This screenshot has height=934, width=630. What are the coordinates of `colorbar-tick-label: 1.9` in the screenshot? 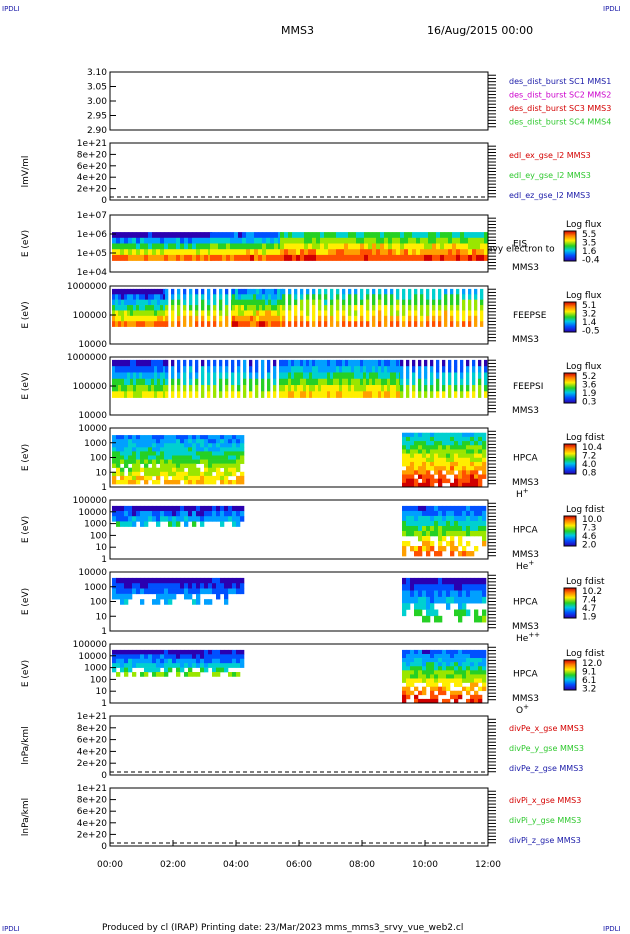 It's located at (589, 618).